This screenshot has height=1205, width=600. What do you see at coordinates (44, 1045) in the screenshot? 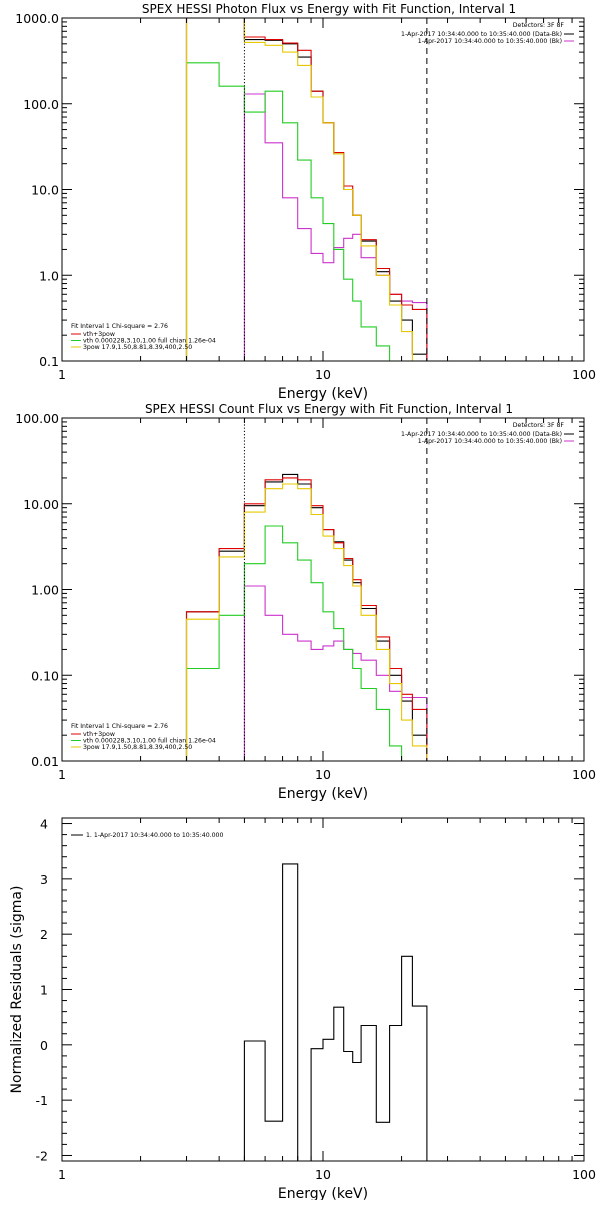
I see `y-tick-label: 0` at bounding box center [44, 1045].